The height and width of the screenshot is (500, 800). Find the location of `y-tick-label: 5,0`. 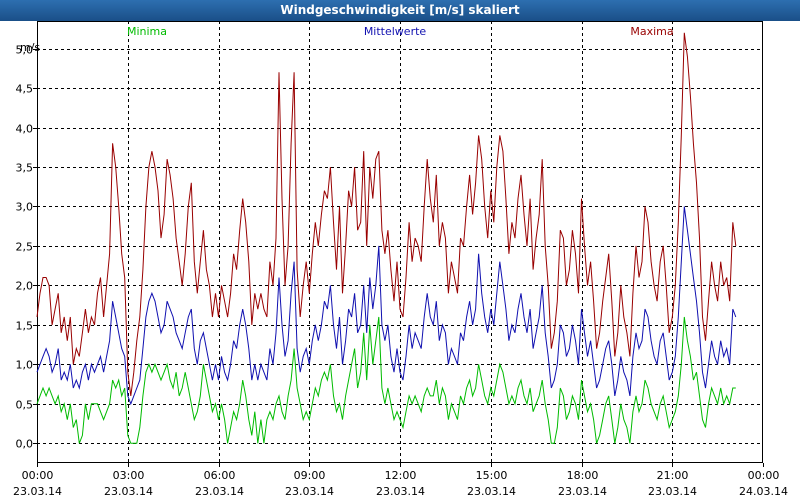

y-tick-label: 5,0 is located at coordinates (25, 50).